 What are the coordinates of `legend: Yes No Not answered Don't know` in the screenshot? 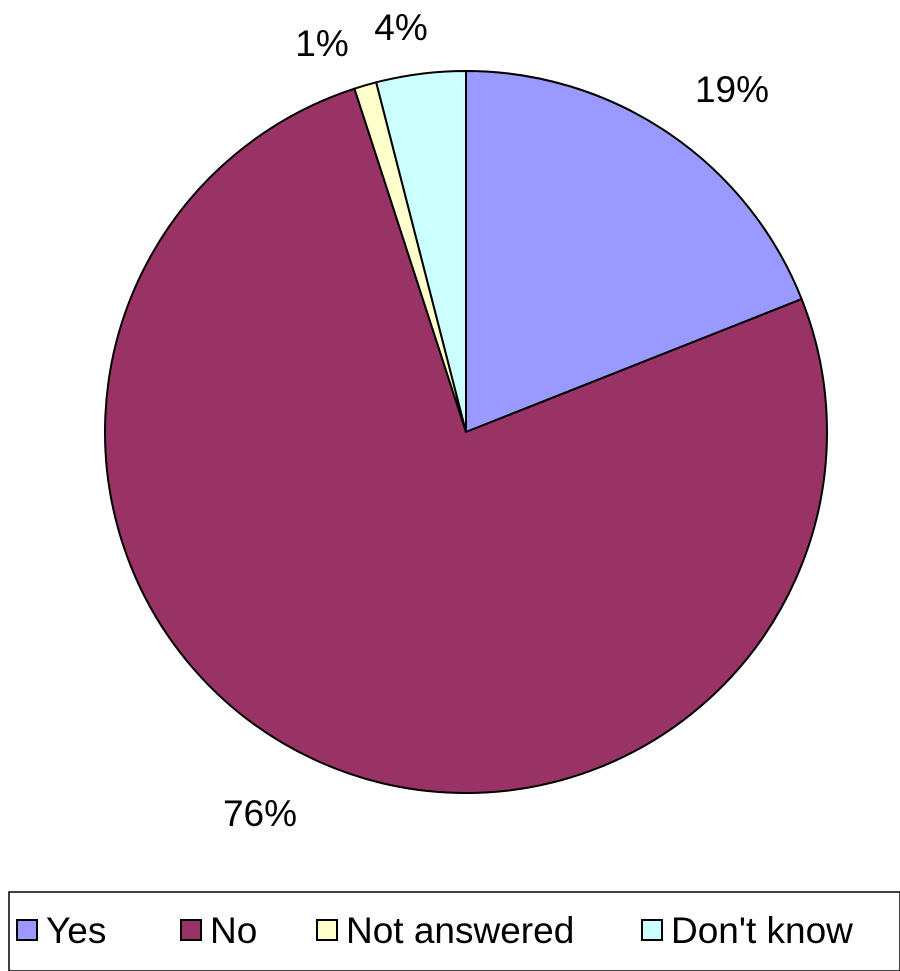 It's located at (454, 931).